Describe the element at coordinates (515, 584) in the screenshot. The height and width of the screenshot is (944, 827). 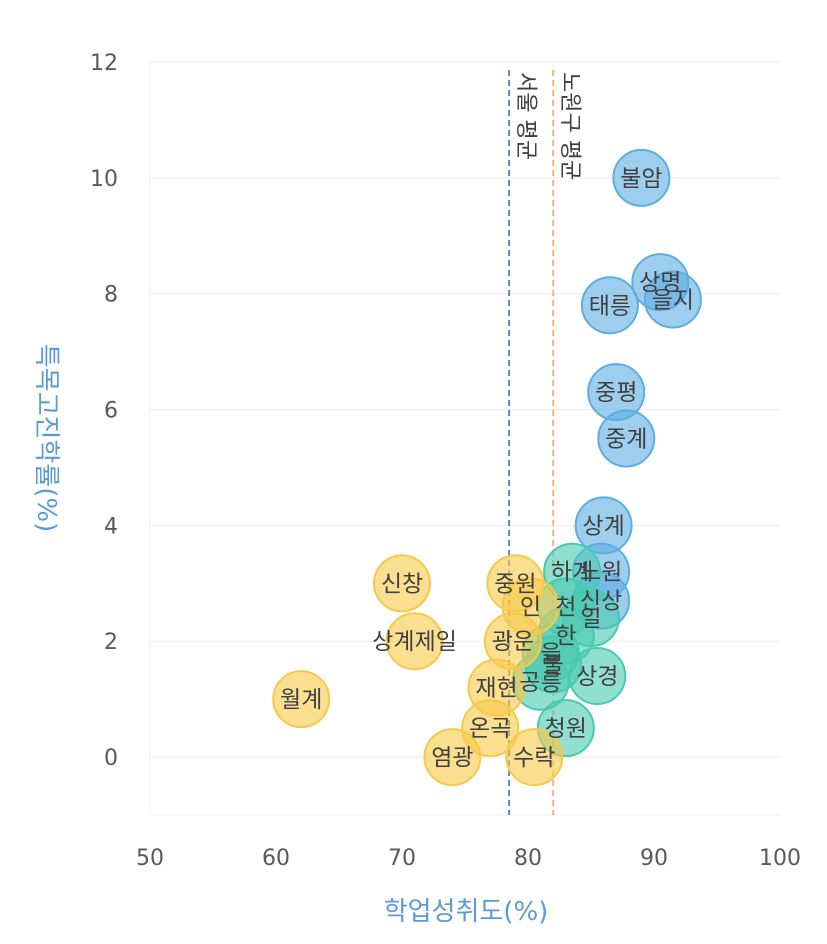
I see `bubble-label: 중원` at that location.